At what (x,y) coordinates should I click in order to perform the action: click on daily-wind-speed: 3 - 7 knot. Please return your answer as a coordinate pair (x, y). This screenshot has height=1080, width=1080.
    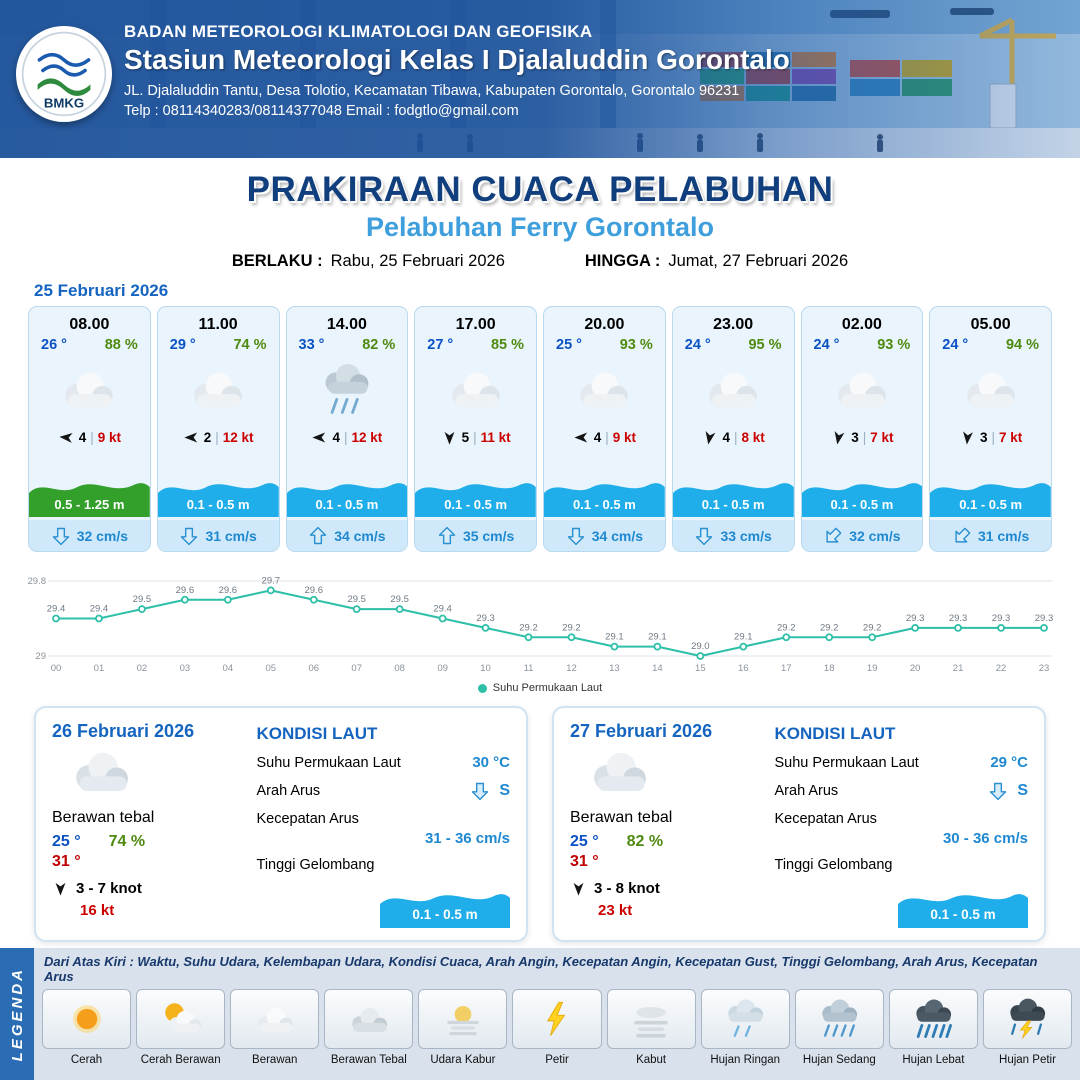
    Looking at the image, I should click on (109, 888).